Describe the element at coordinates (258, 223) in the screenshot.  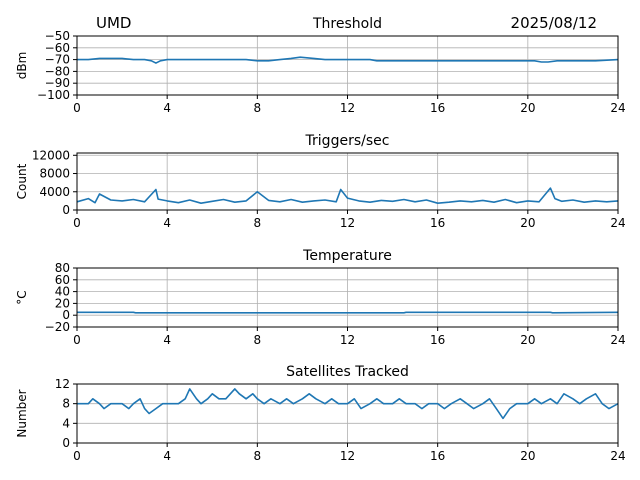
I see `triggers-xtick-label: 8` at that location.